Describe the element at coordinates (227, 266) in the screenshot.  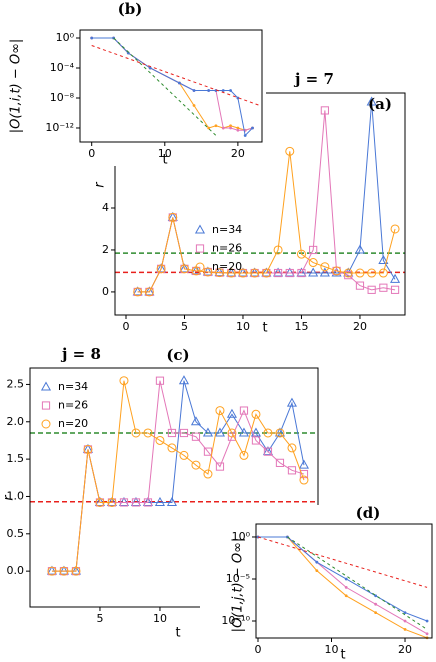
I see `legend-label: n=20` at that location.